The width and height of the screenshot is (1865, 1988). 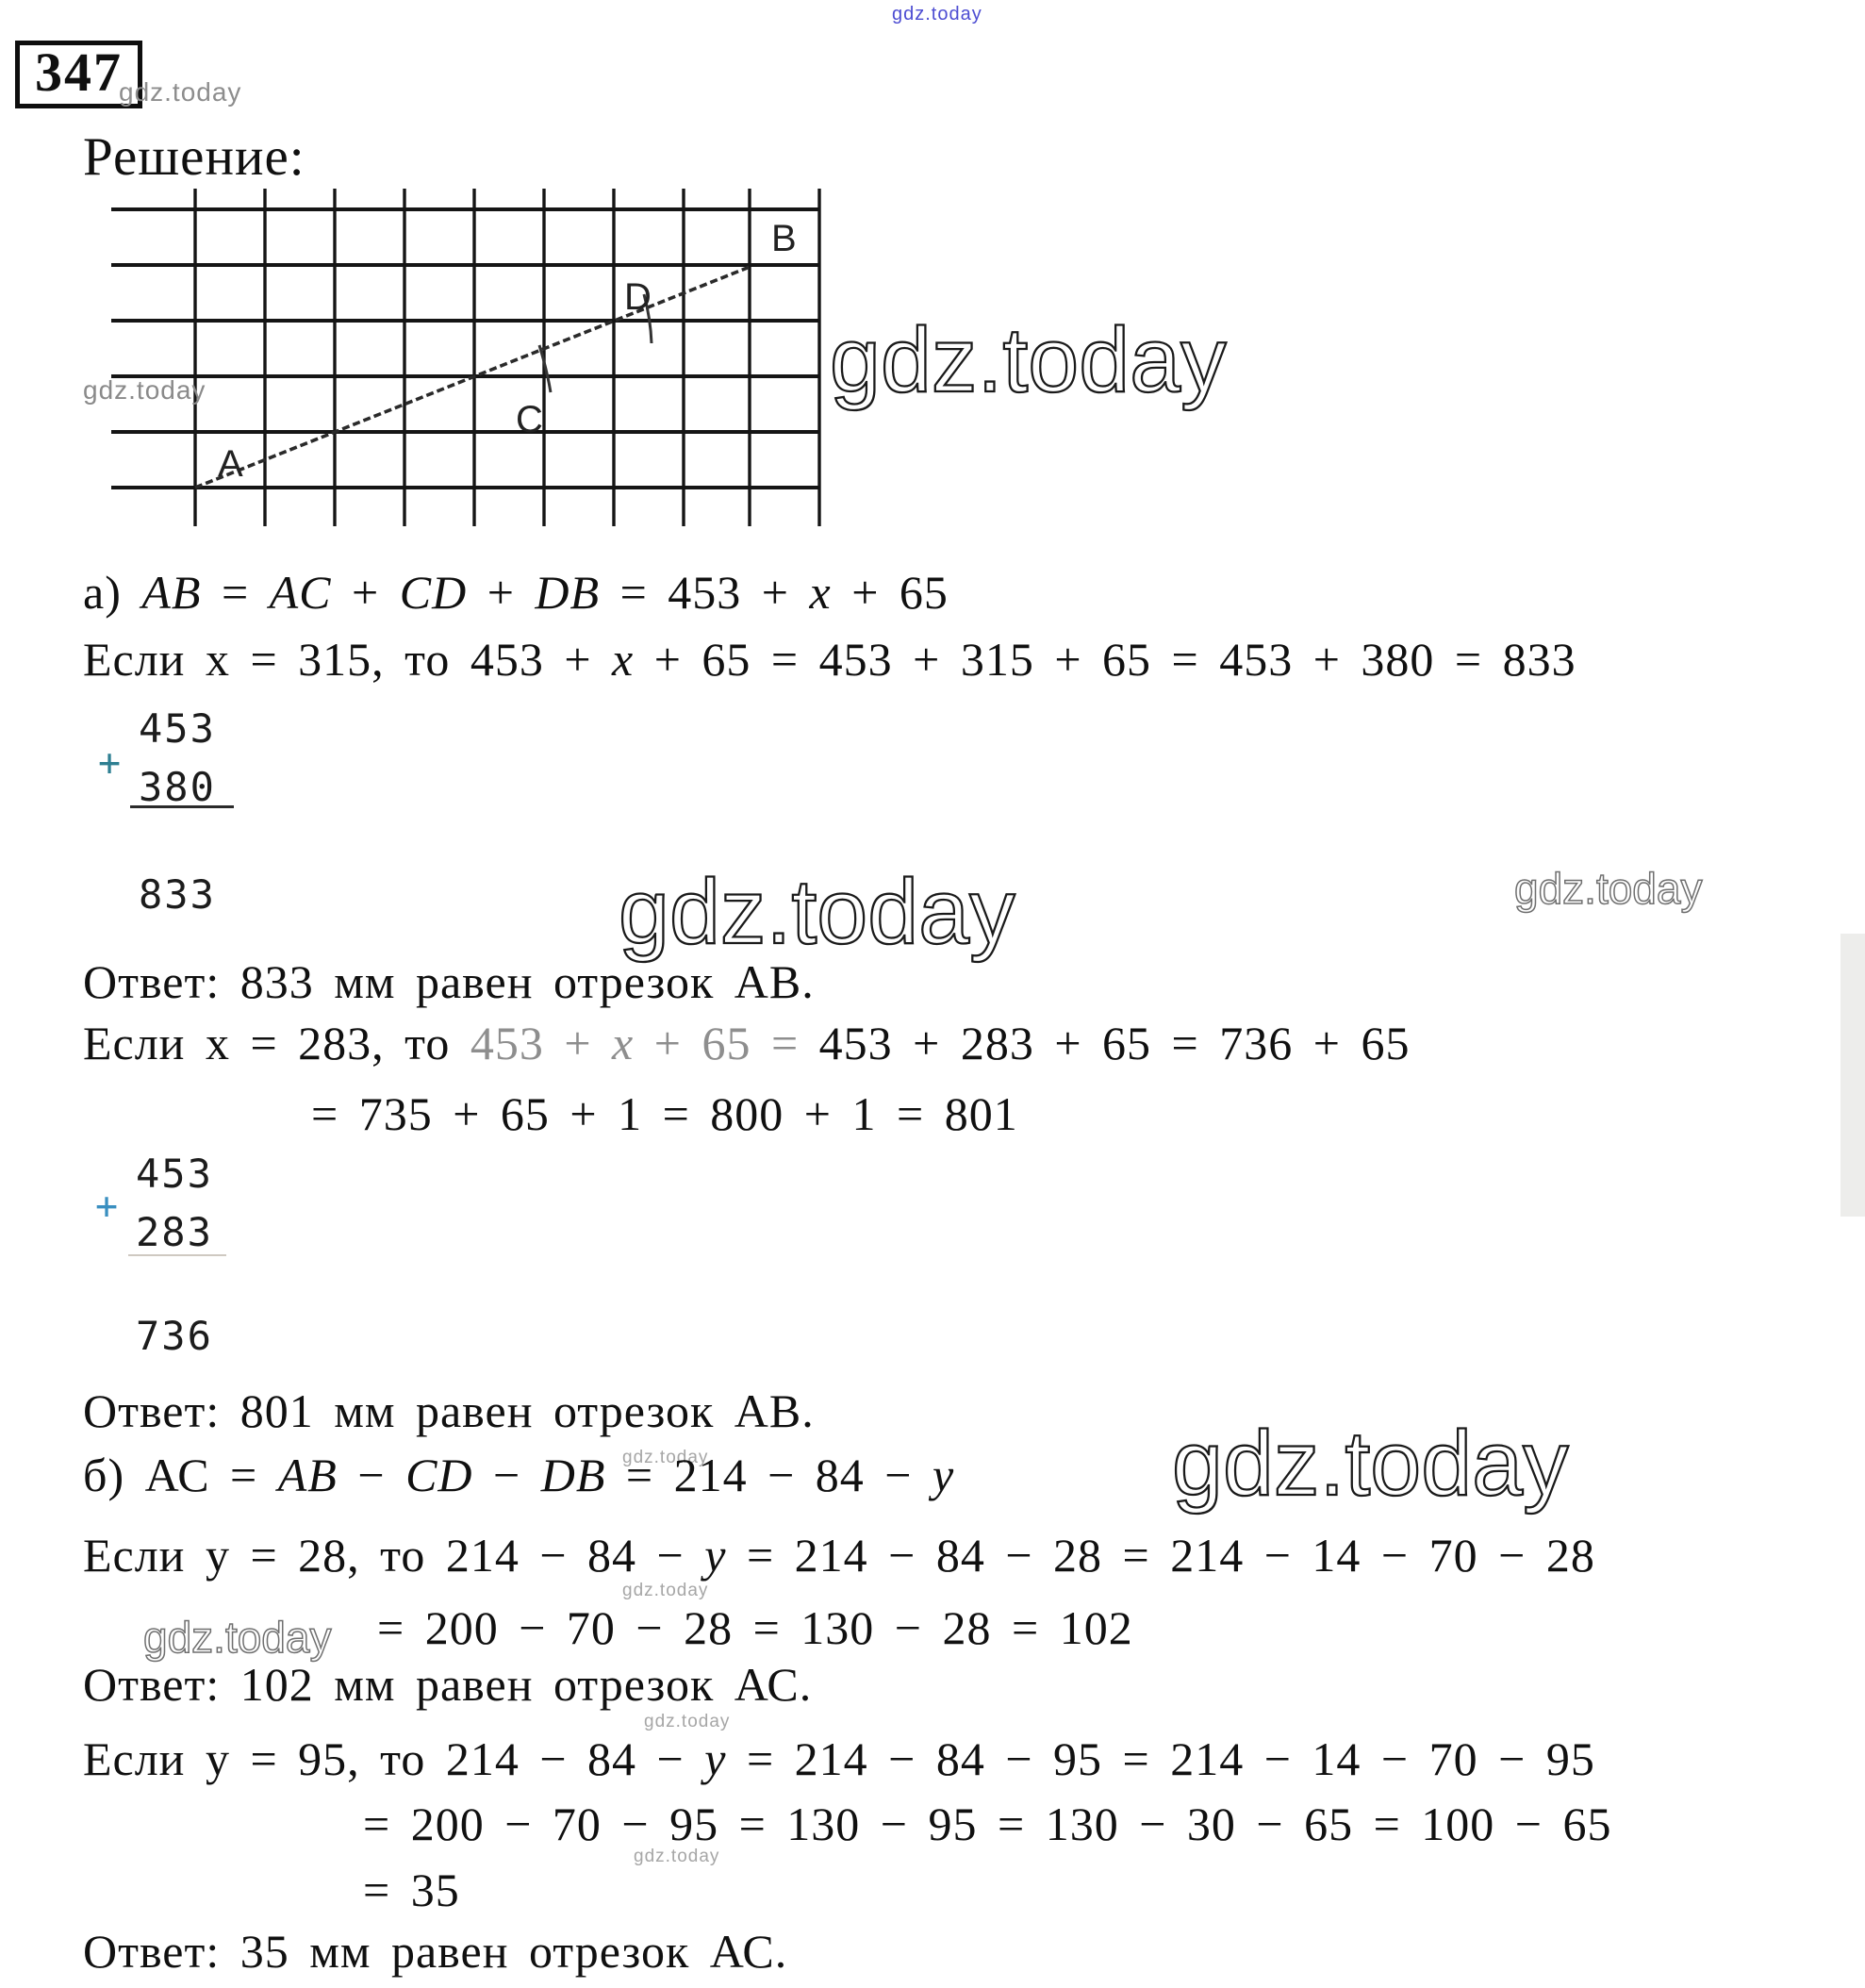 I want to click on point-c-tick, so click(x=545, y=368).